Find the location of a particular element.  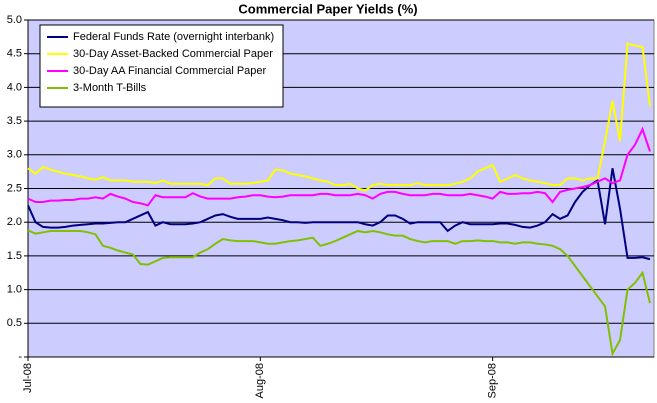

legend-box is located at coordinates (161, 66).